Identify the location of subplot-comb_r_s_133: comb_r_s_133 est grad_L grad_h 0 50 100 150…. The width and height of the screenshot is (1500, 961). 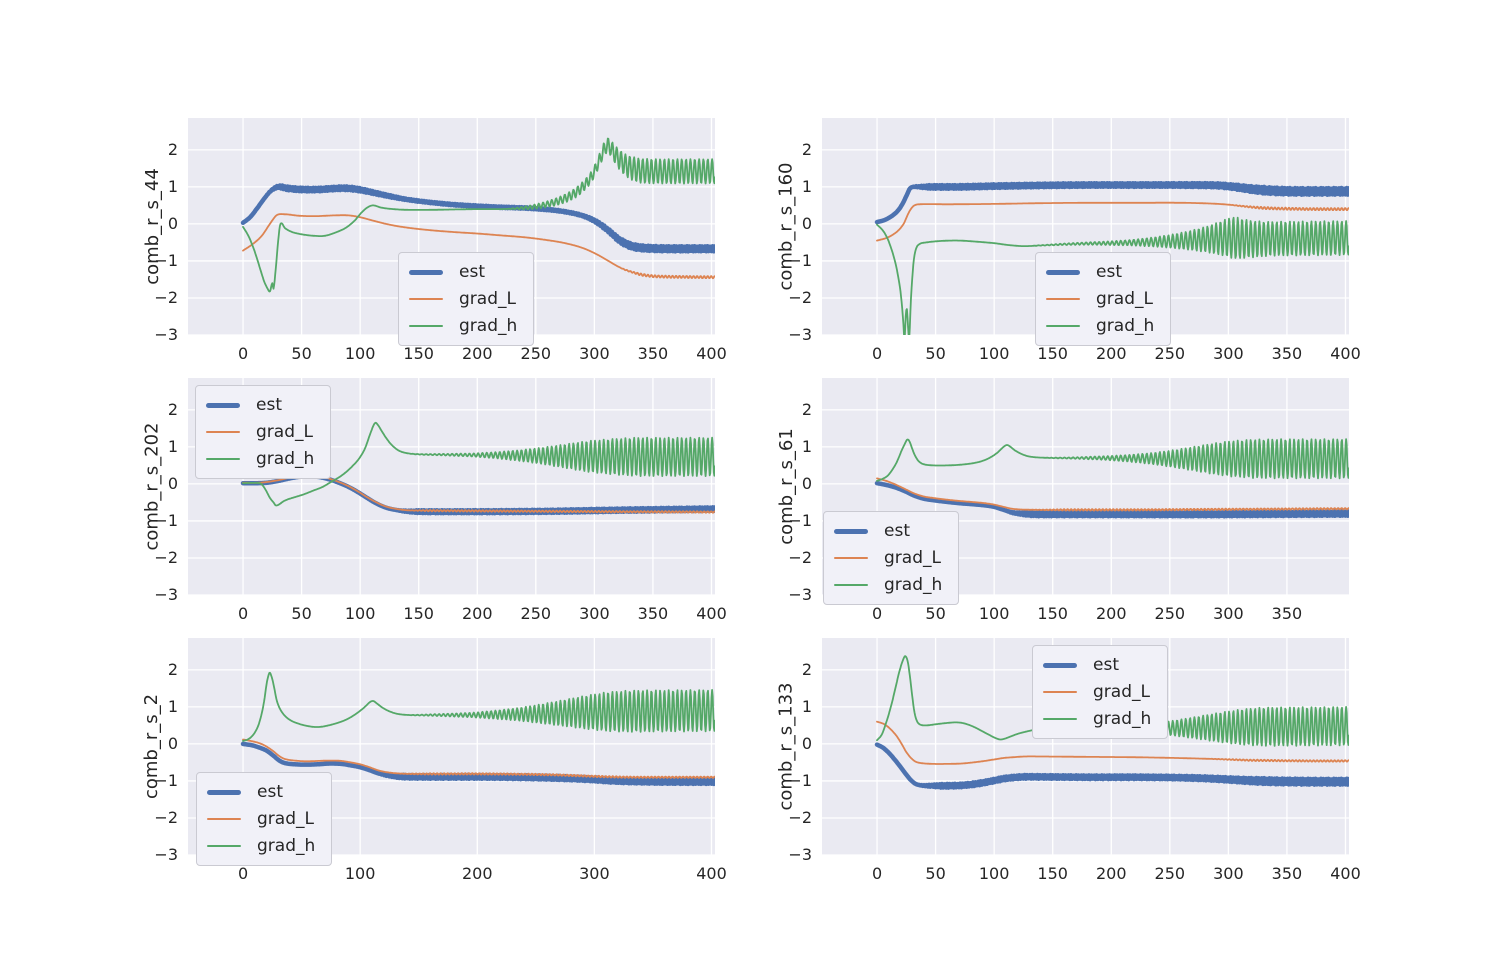
(1068, 760).